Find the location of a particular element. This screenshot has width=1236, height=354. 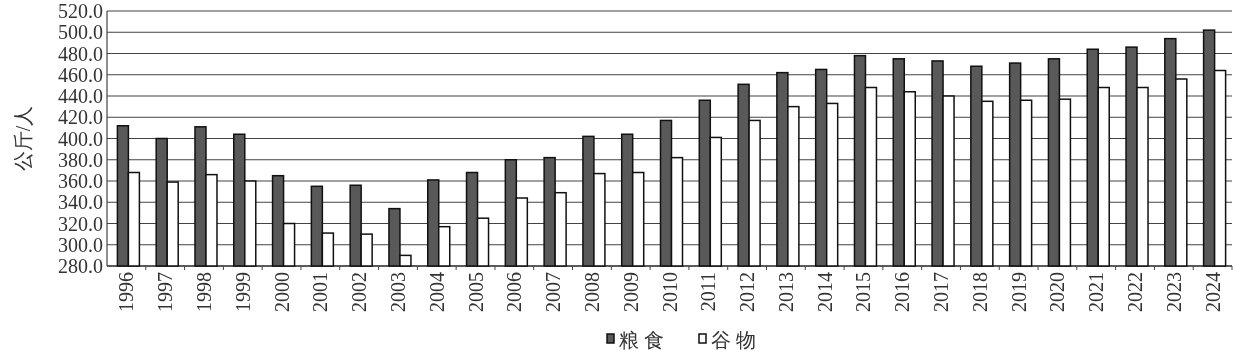

x-tick-label: 2016 is located at coordinates (902, 292).